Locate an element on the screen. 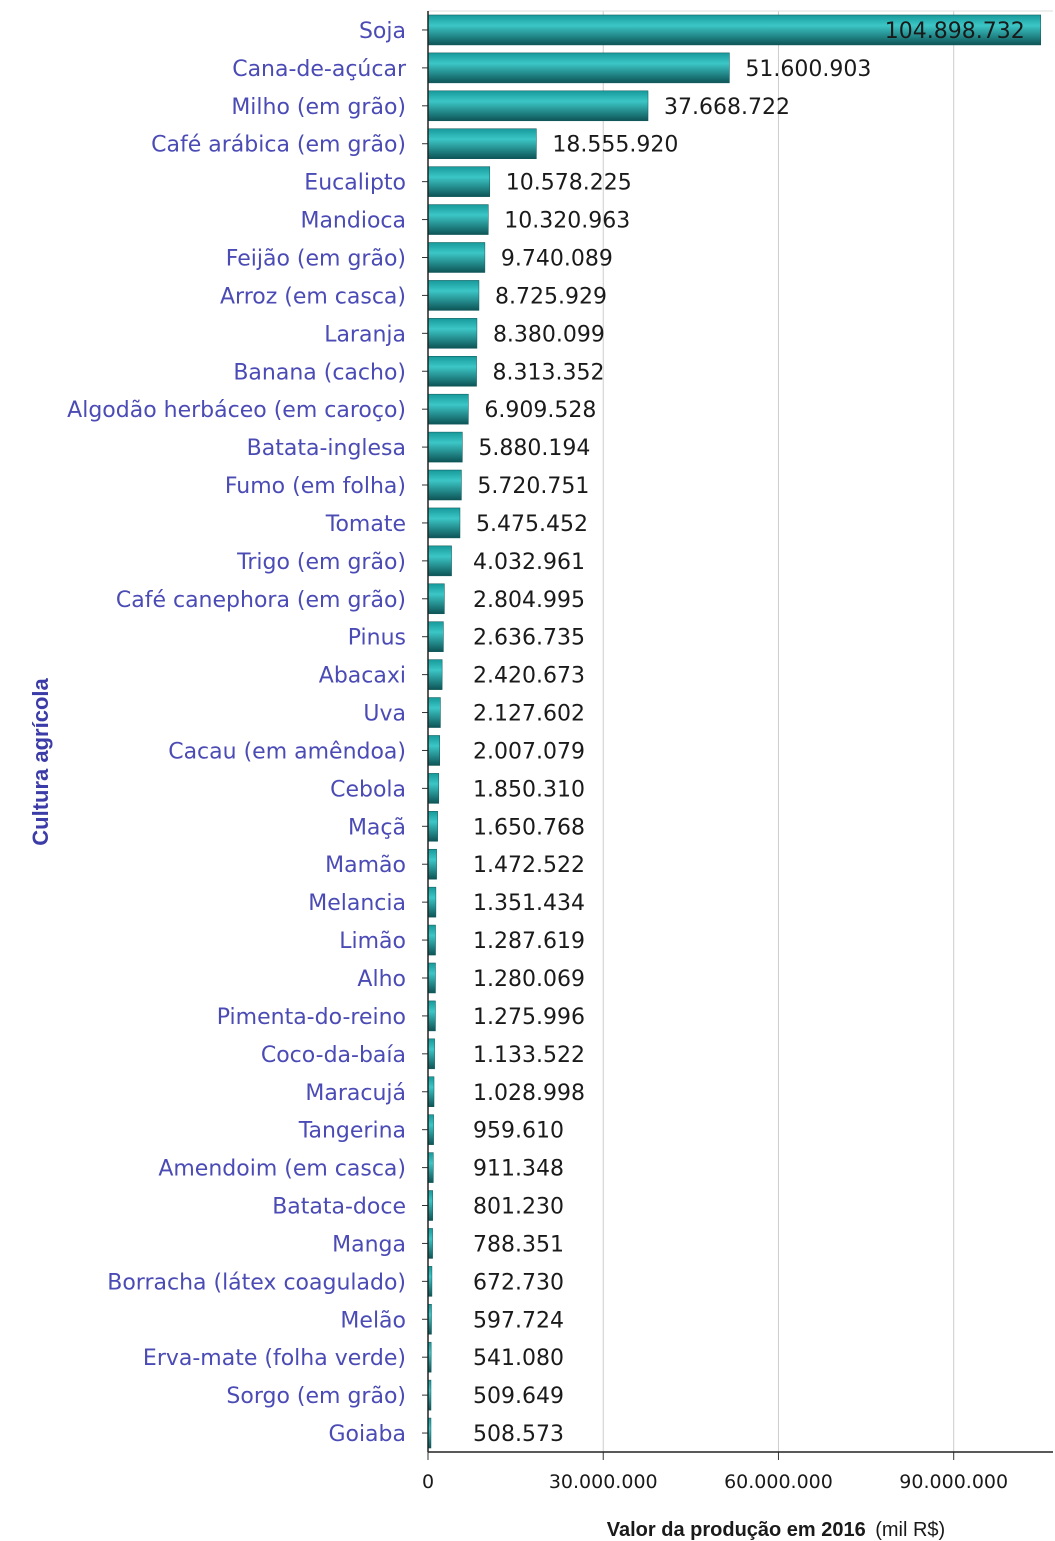  data-label: 1.280.069 is located at coordinates (529, 979).